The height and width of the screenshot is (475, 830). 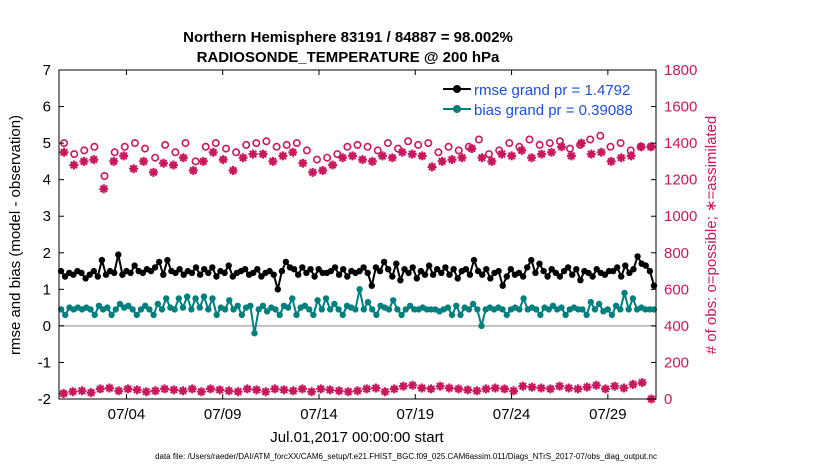 I want to click on legend-rmse-label: rmse grand pr = 1.4792, so click(x=552, y=90).